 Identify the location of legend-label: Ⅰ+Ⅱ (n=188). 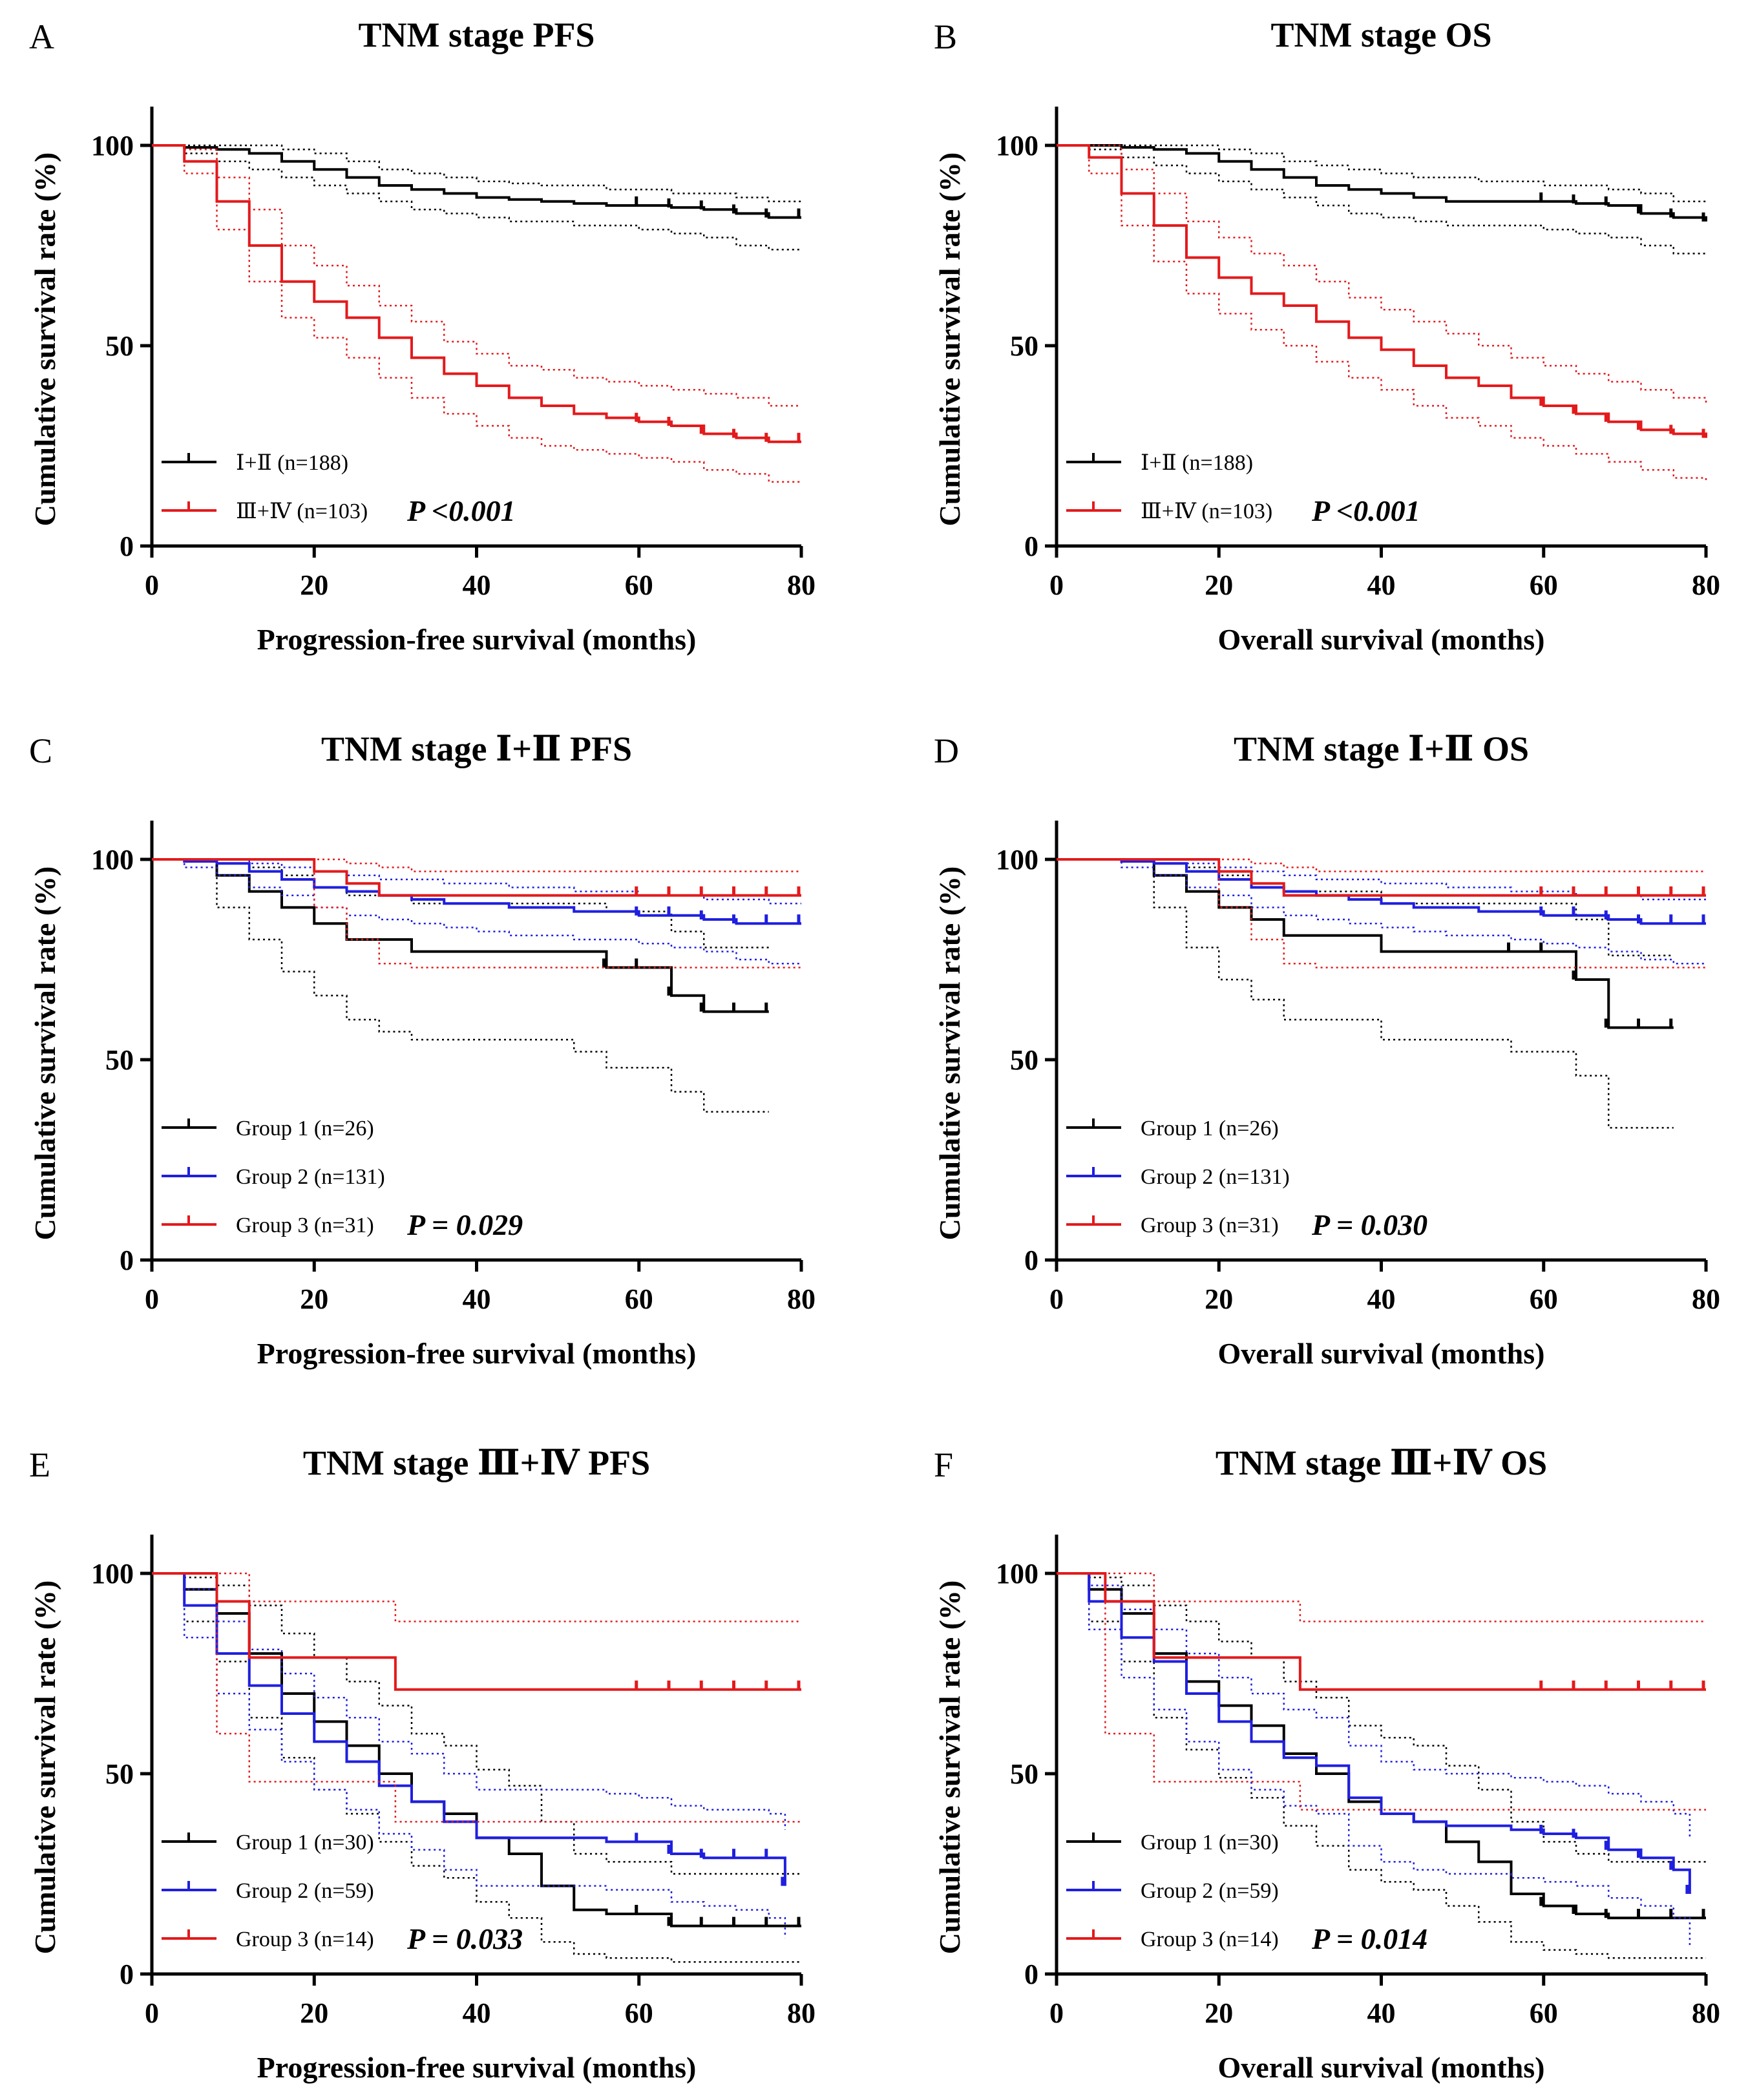
(292, 463).